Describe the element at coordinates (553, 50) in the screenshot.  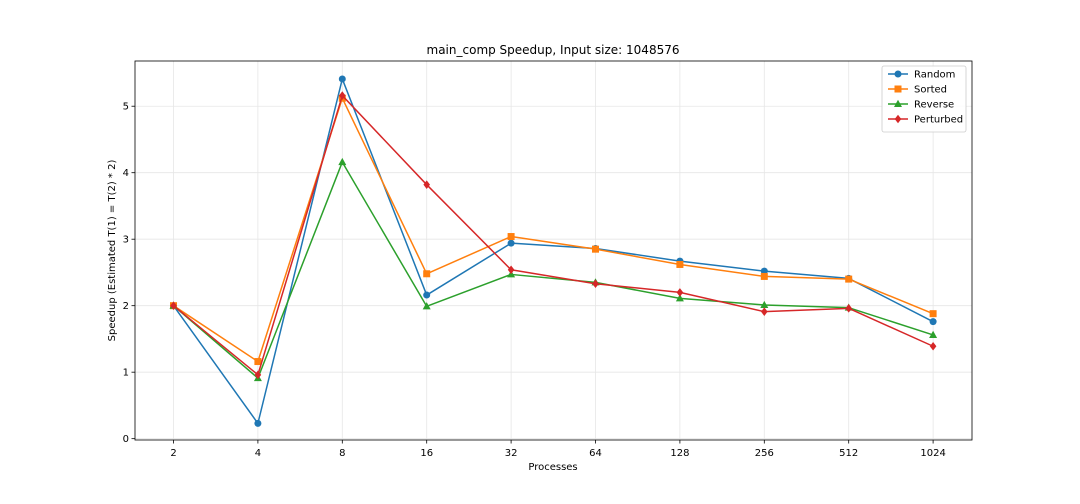
I see `chart-title: main_comp Speedup, Input size: 1048576` at that location.